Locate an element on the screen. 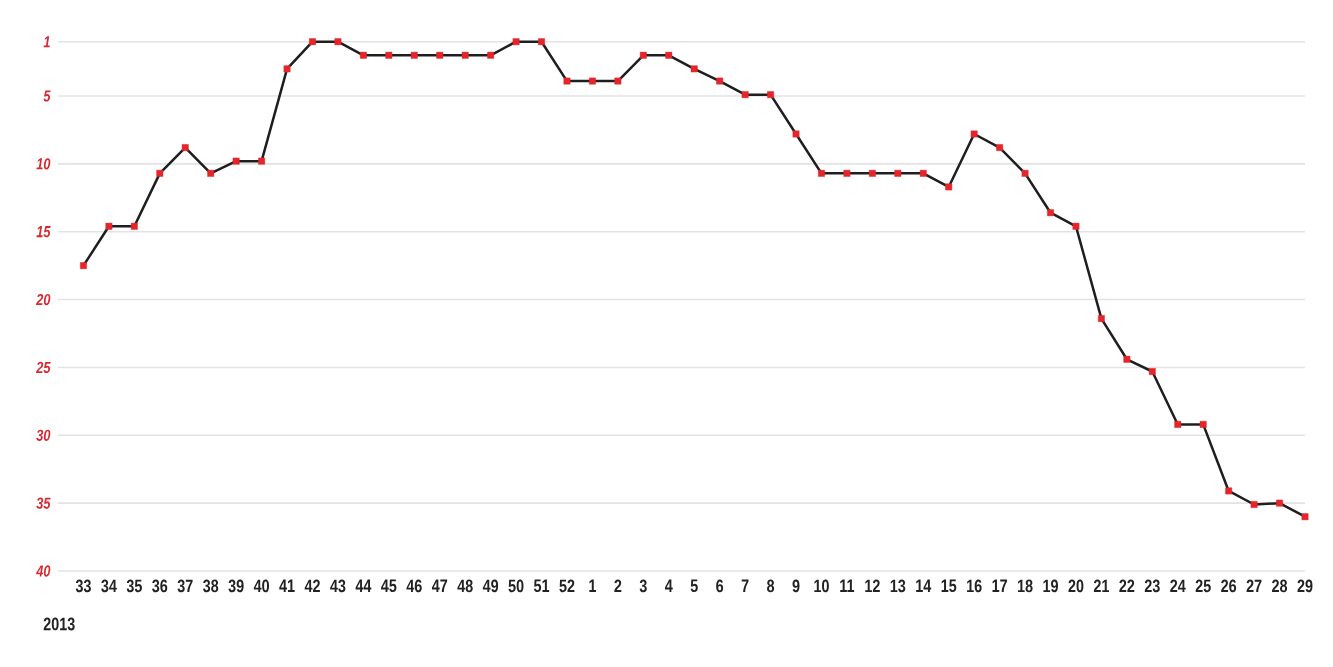 The image size is (1333, 667). x-tick-label: 38 is located at coordinates (211, 586).